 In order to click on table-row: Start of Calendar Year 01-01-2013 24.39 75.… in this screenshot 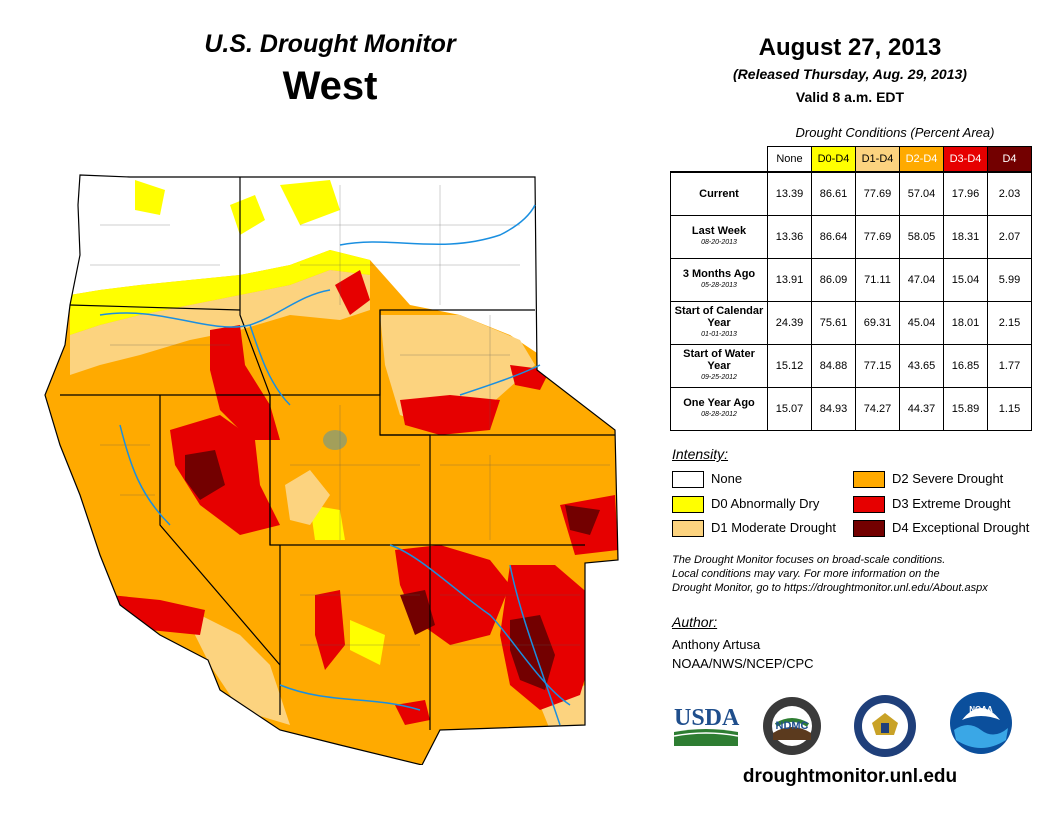, I will do `click(851, 323)`.